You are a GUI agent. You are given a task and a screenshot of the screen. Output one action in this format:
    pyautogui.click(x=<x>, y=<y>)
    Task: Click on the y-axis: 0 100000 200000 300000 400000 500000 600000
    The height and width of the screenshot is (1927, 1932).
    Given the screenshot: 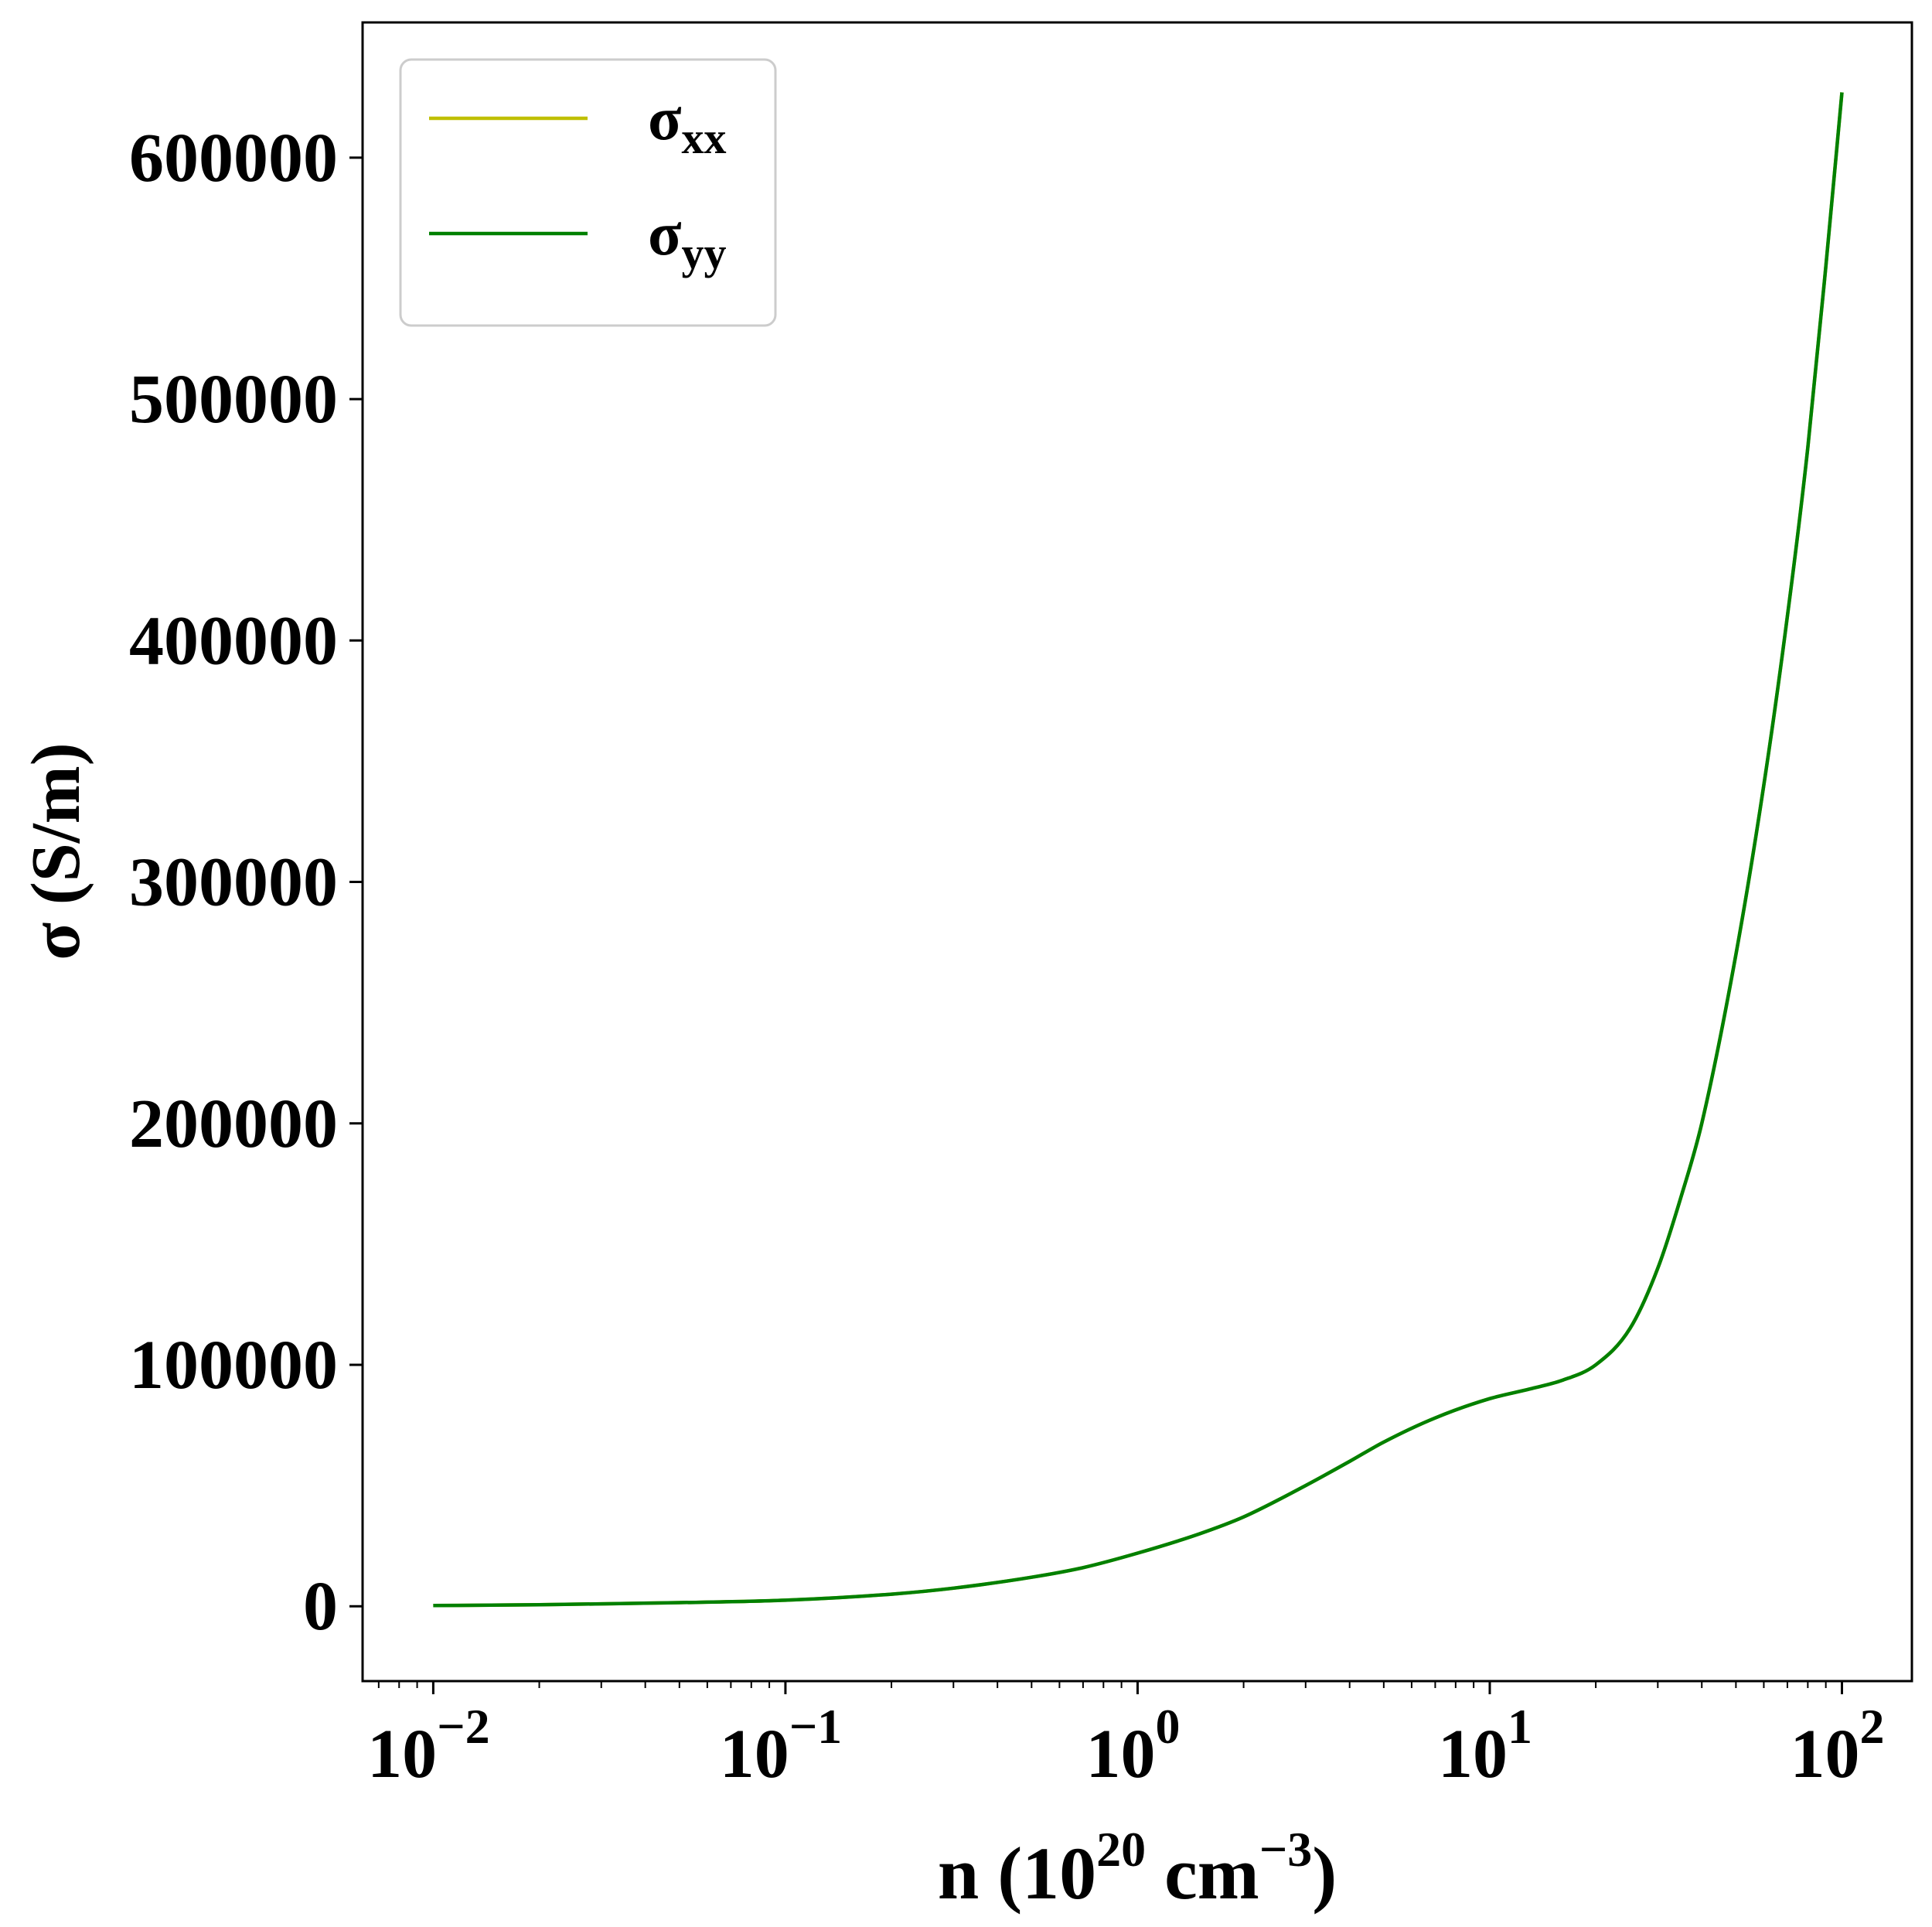 What is the action you would take?
    pyautogui.click(x=246, y=882)
    